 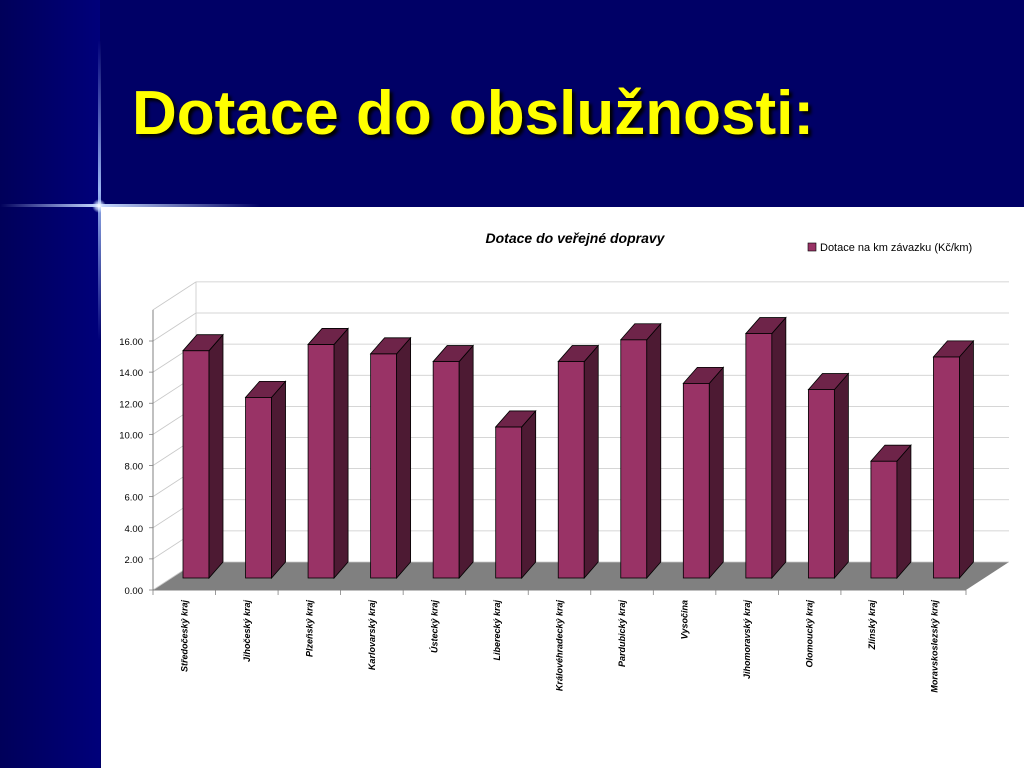 What do you see at coordinates (685, 619) in the screenshot?
I see `x-tick-label: Vysočina` at bounding box center [685, 619].